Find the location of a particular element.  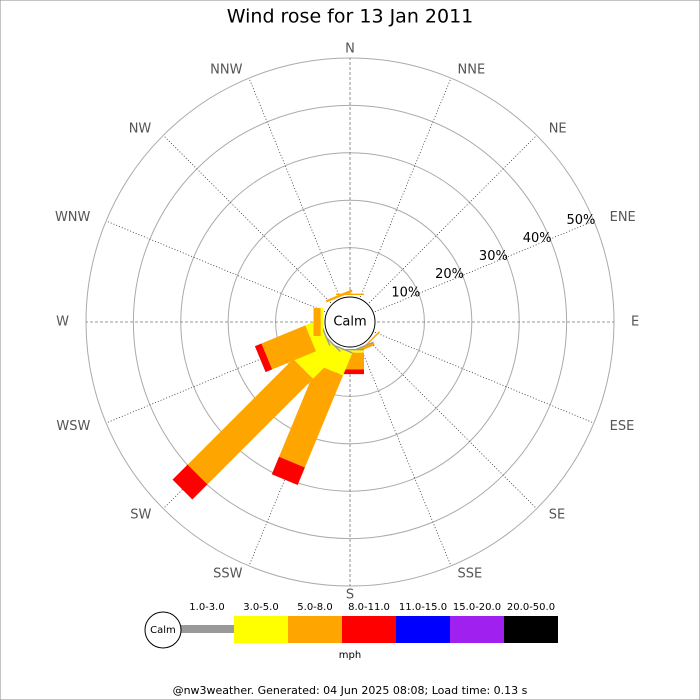

direction-label: SSE is located at coordinates (470, 574).